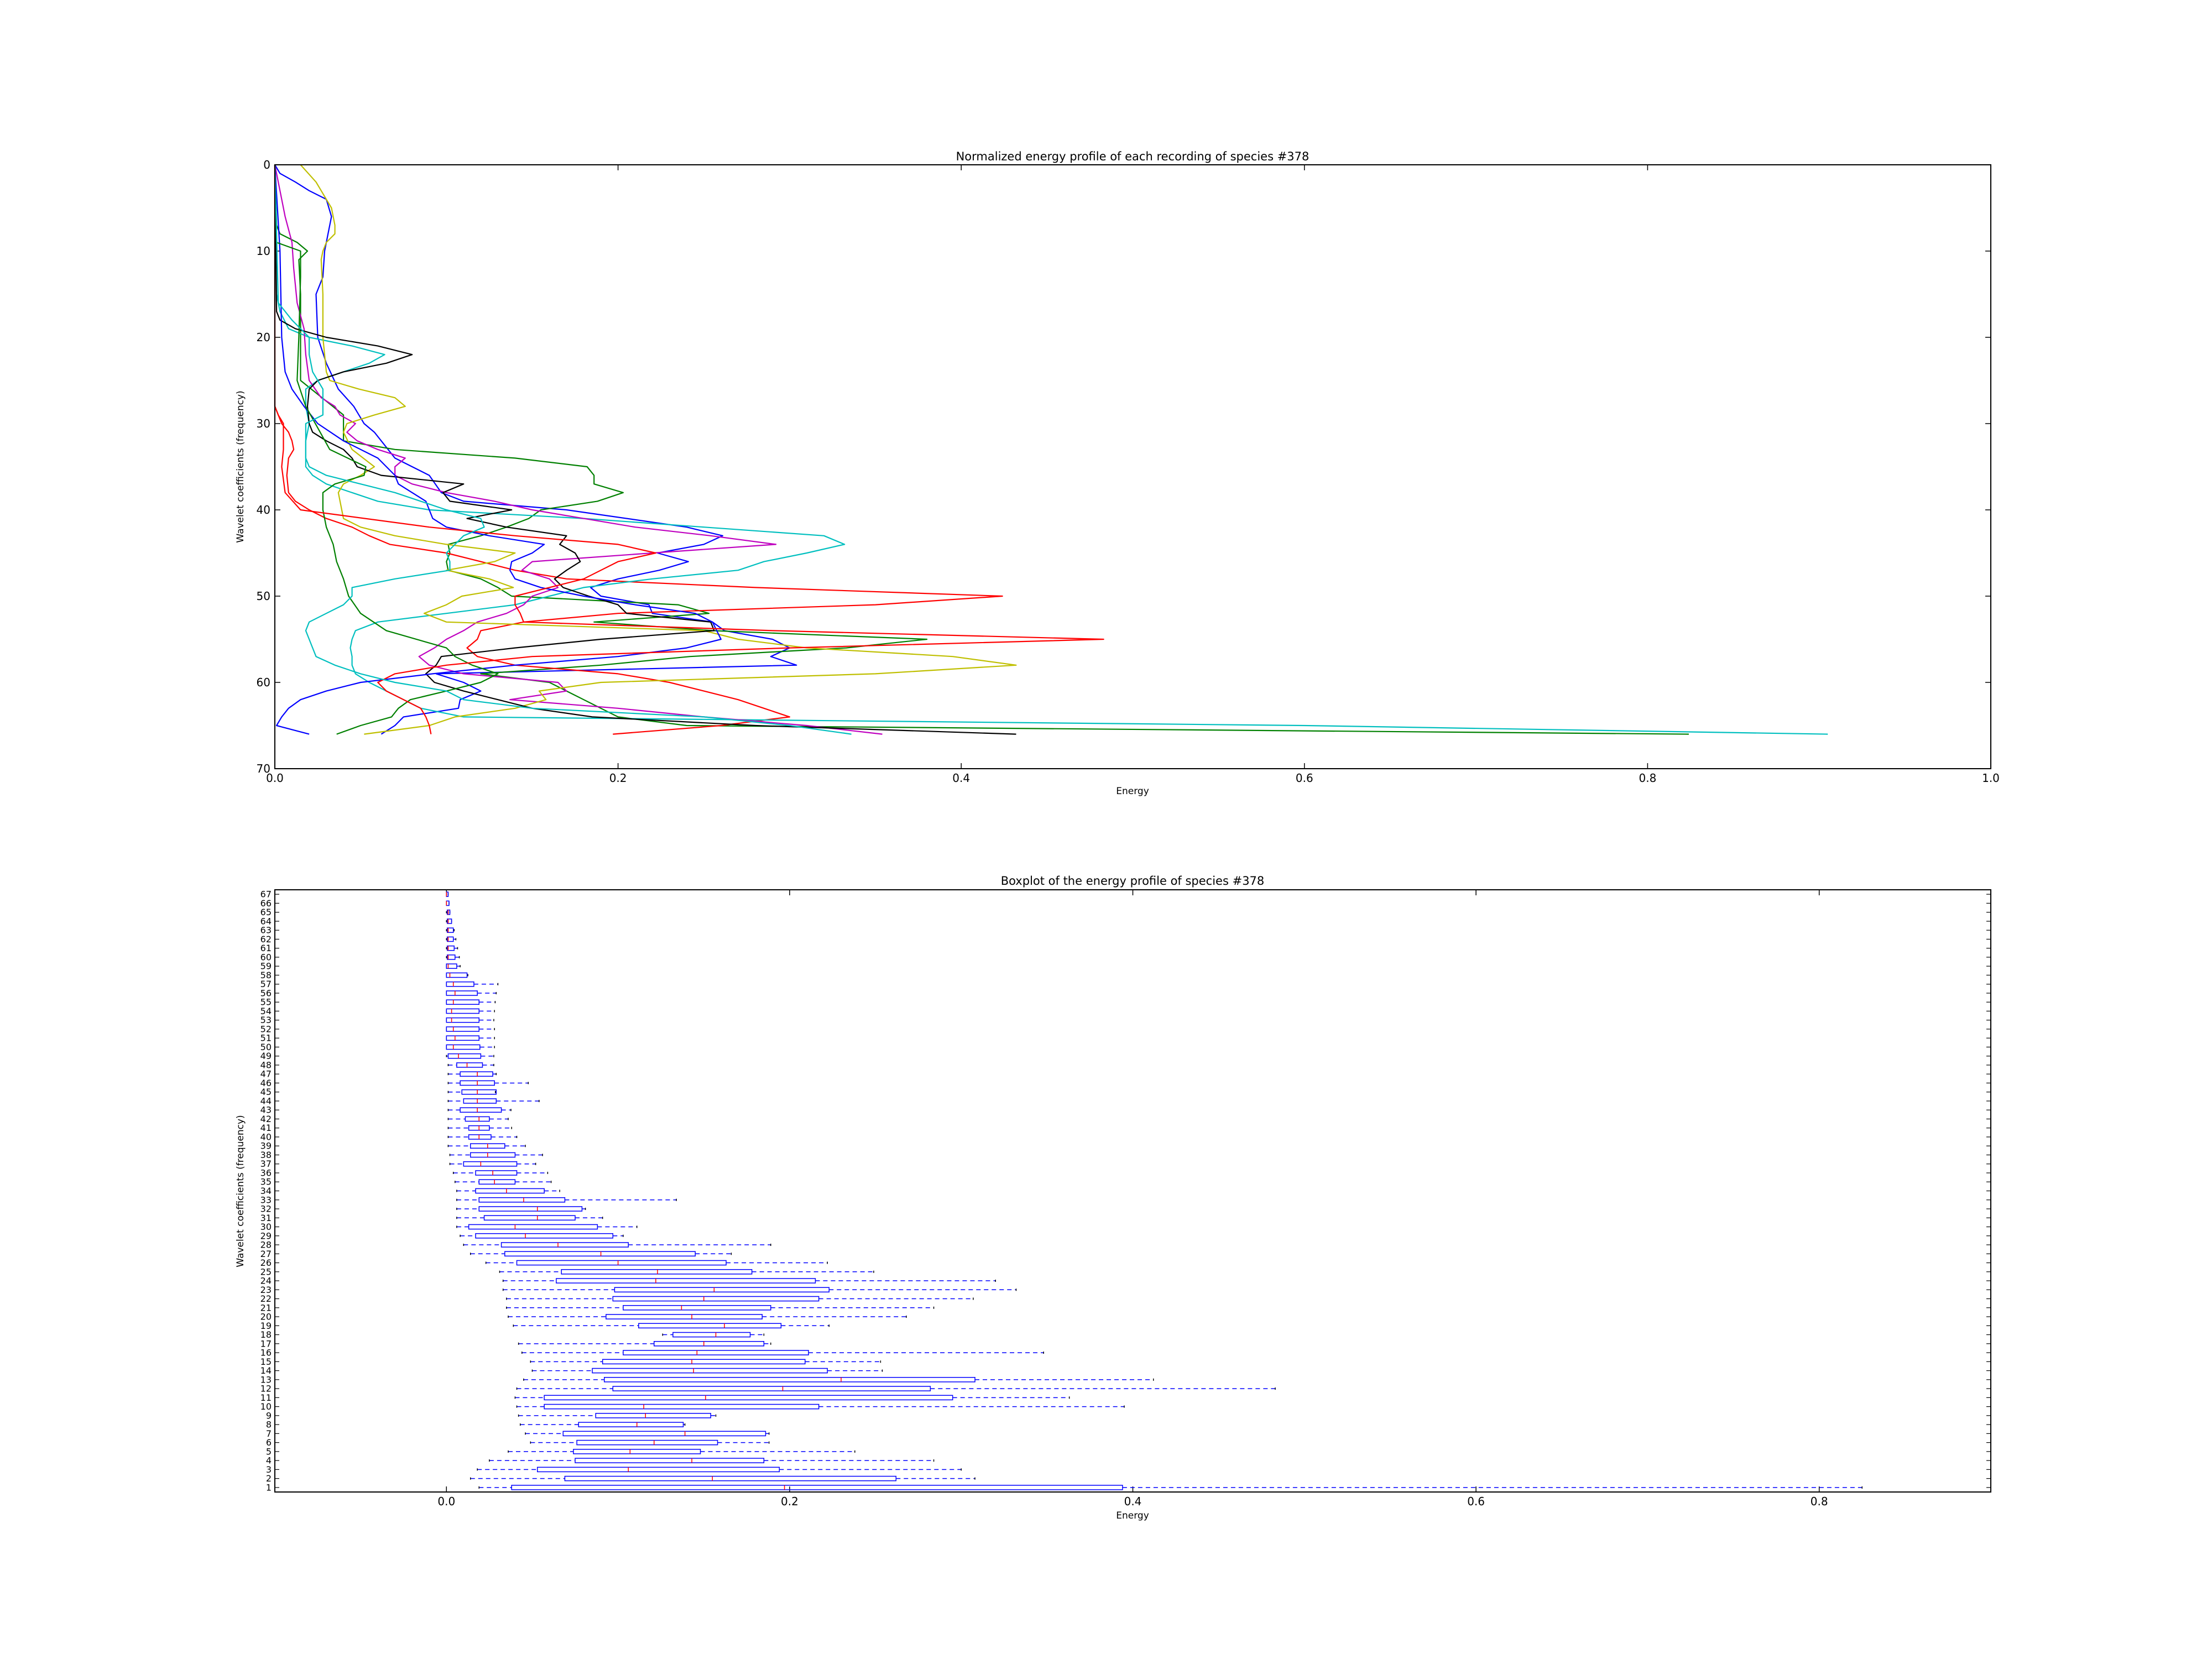 The image size is (2212, 1659). I want to click on y-tick-label: 43, so click(266, 1110).